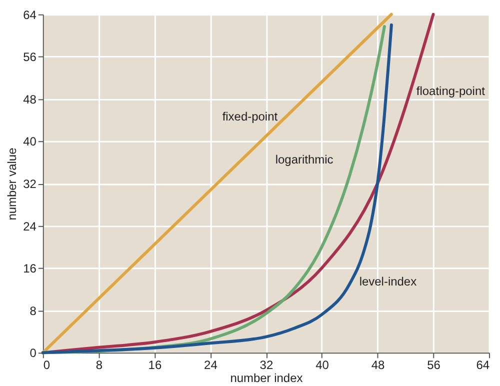  What do you see at coordinates (434, 365) in the screenshot?
I see `x-tick-label: 56` at bounding box center [434, 365].